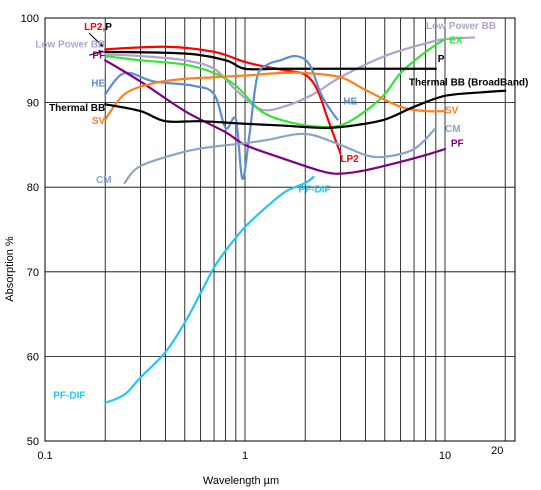  Describe the element at coordinates (33, 357) in the screenshot. I see `y-tick-label: 60` at that location.